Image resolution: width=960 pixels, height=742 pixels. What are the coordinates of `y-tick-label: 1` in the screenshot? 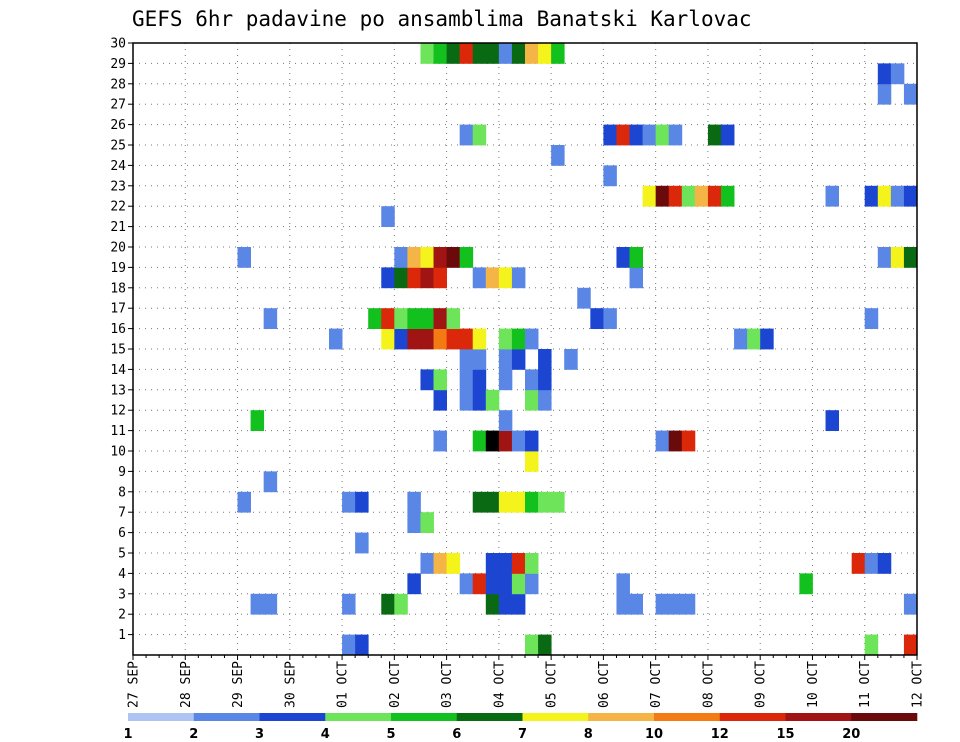 It's located at (122, 635).